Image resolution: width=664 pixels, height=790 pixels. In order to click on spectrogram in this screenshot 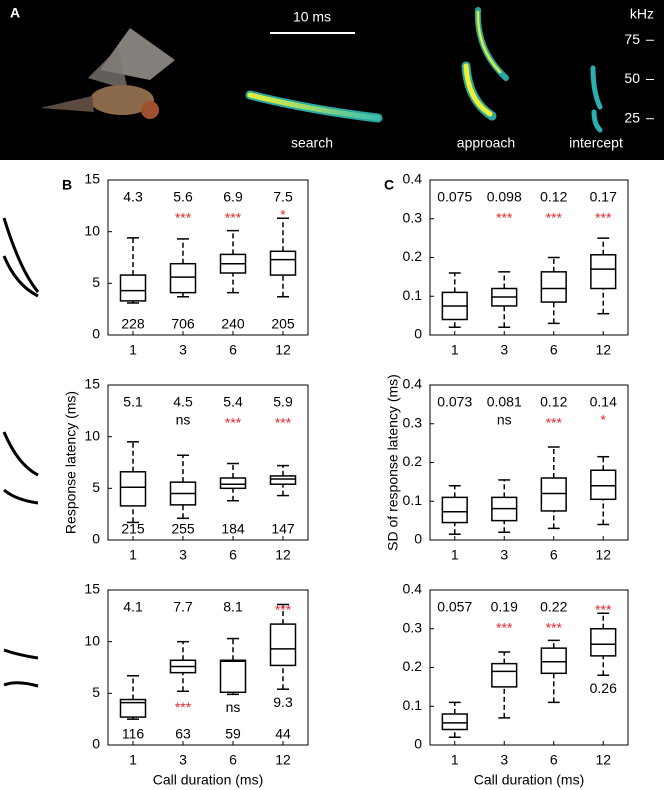, I will do `click(424, 70)`.